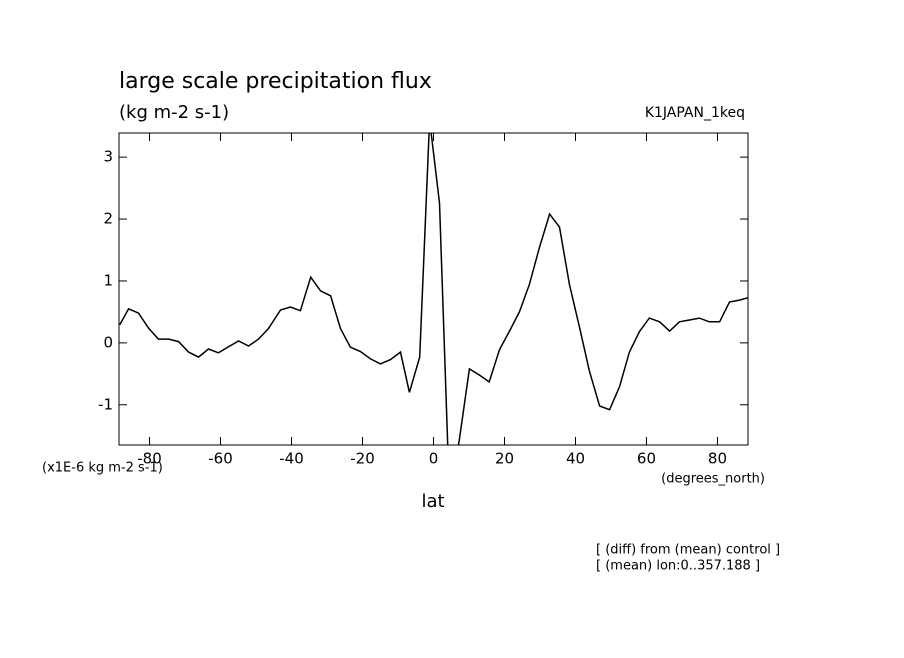 The width and height of the screenshot is (904, 658). What do you see at coordinates (108, 342) in the screenshot?
I see `y-tick-label: 0` at bounding box center [108, 342].